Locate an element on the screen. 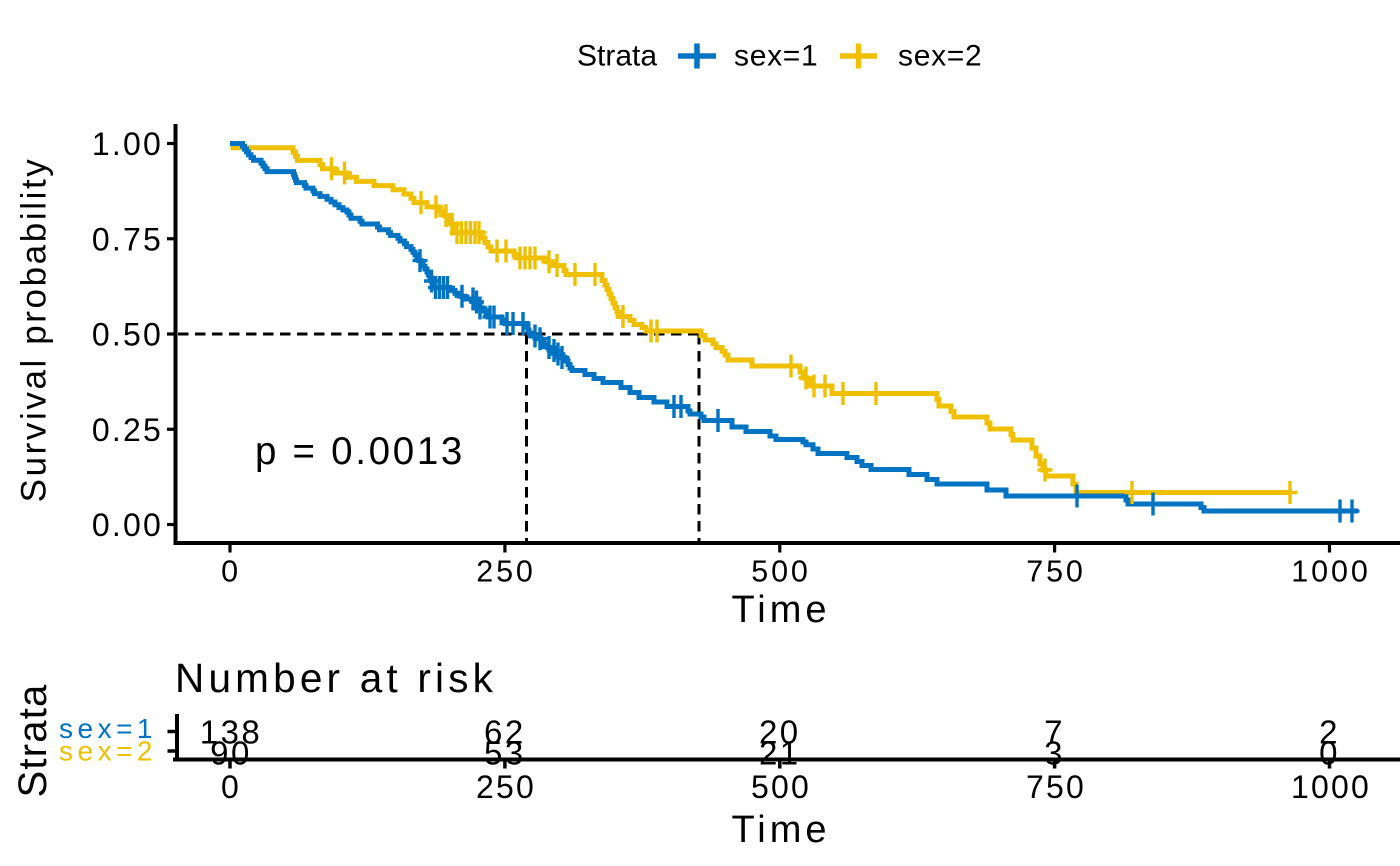 Image resolution: width=1400 pixels, height=866 pixels. svg-text: 1.00 is located at coordinates (127, 144).